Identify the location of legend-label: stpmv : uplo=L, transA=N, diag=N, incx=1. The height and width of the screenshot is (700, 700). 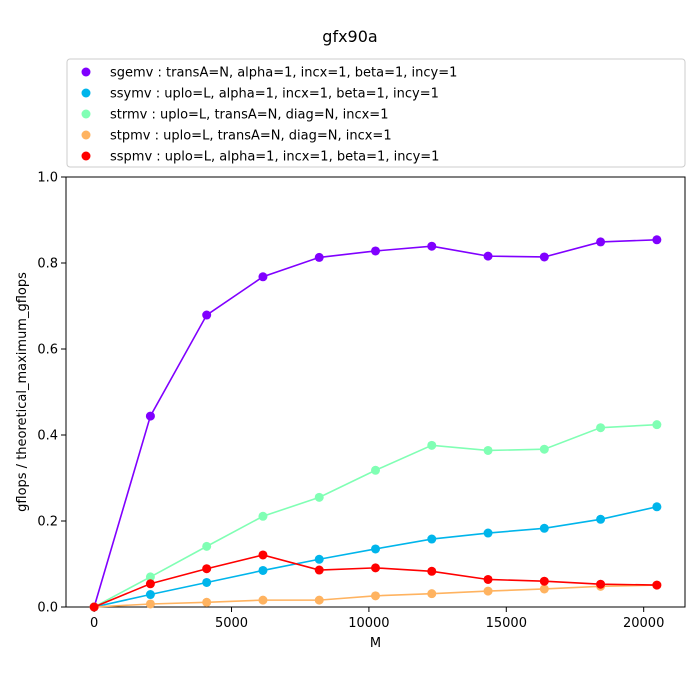
(251, 136).